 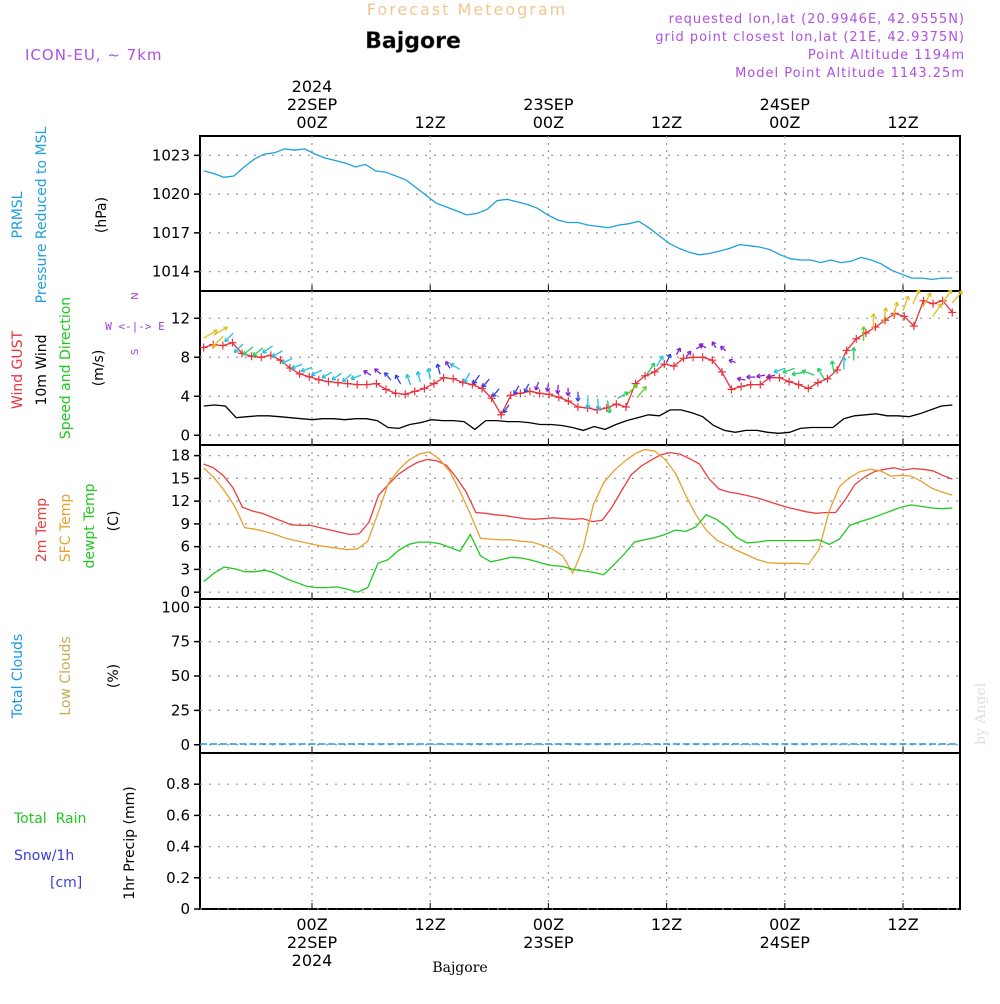 I want to click on temp-label-sfc: SFC Temp, so click(x=66, y=528).